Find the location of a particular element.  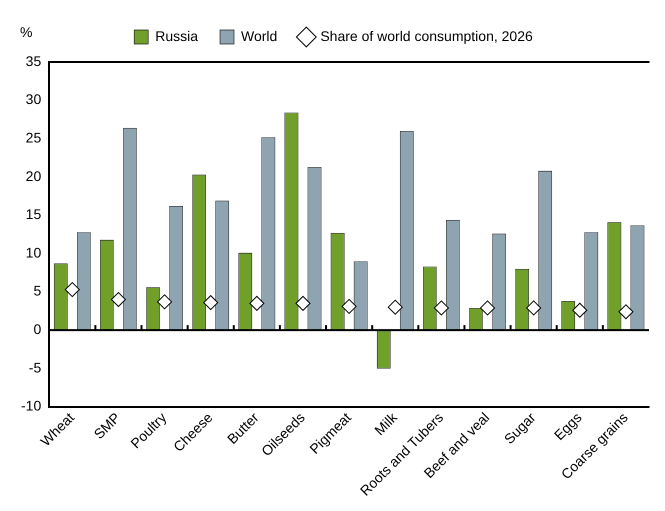

y-tick-label: -5 is located at coordinates (35, 367).